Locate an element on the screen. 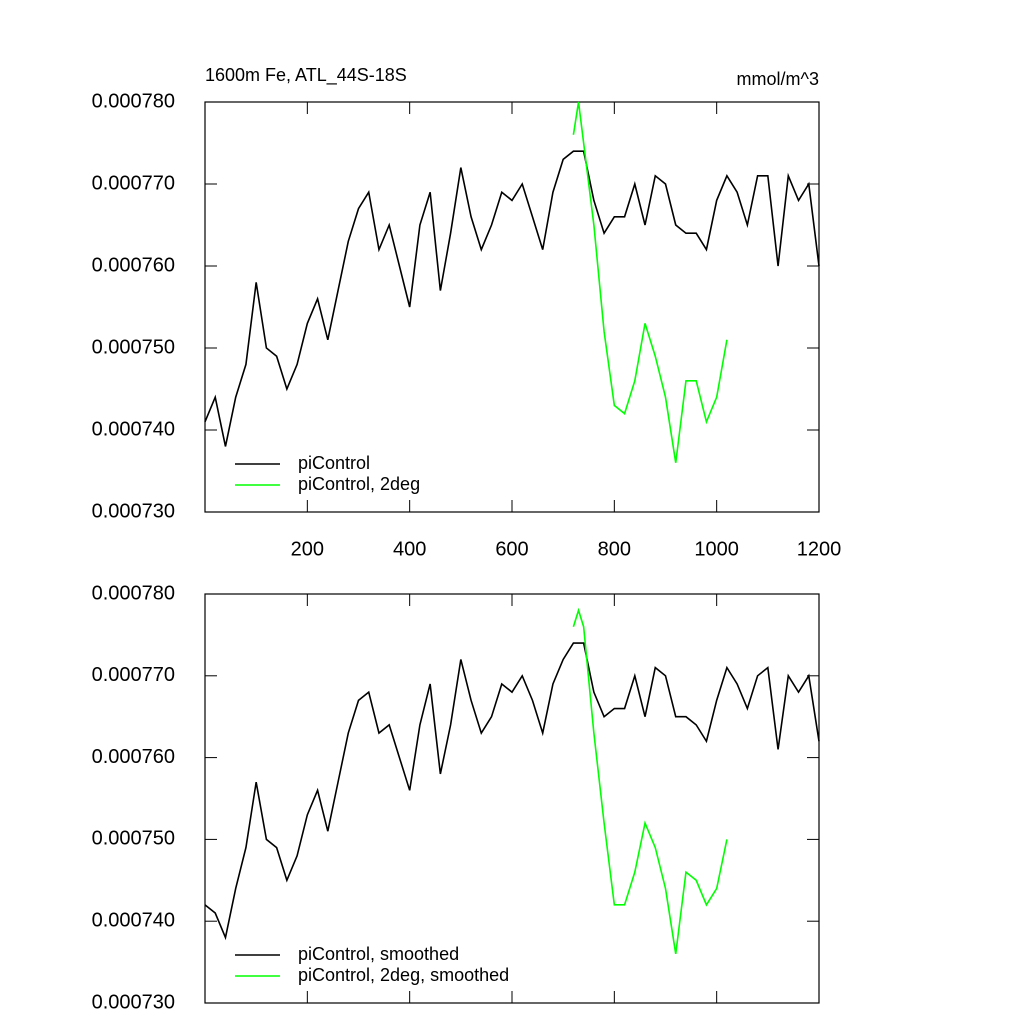 This screenshot has width=1024, height=1024. x-tick-label: 200 is located at coordinates (307, 549).